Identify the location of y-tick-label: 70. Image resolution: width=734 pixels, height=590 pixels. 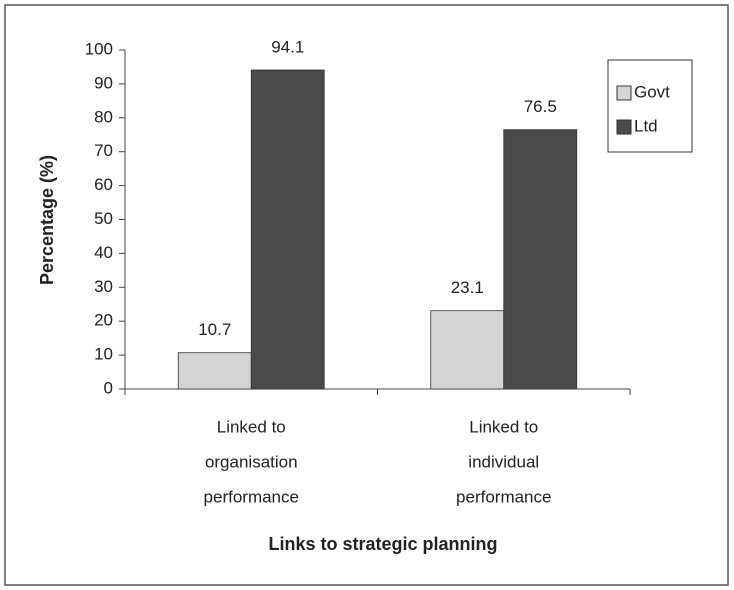
(103, 150).